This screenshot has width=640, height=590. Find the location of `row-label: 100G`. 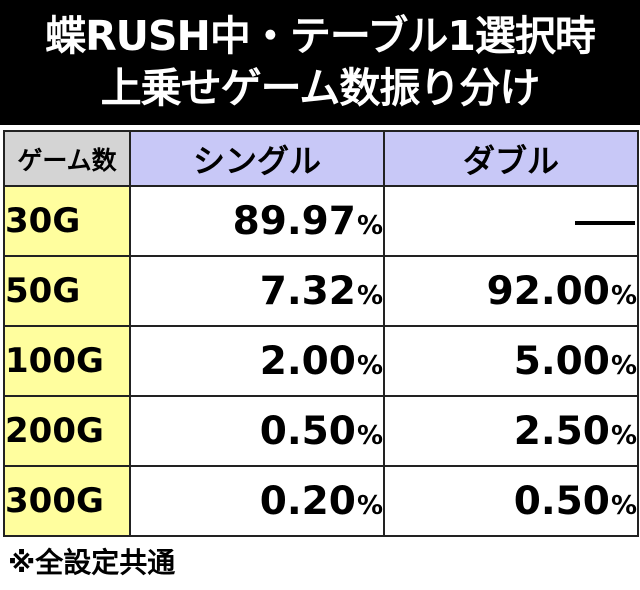

row-label: 100G is located at coordinates (67, 361).